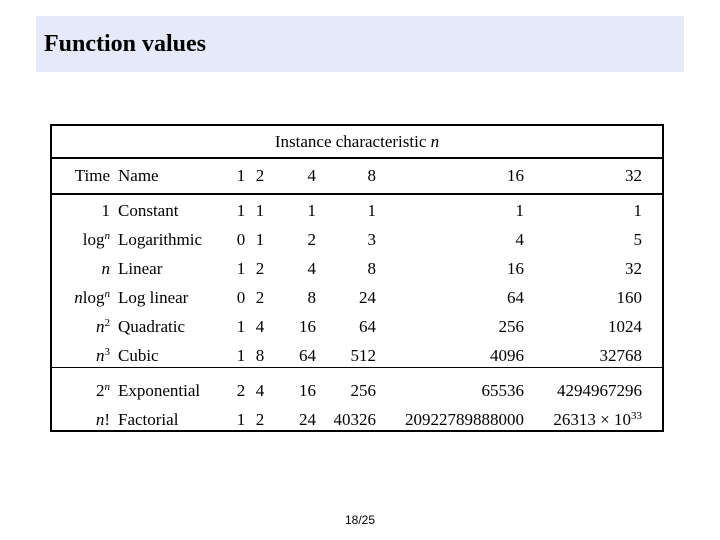 This screenshot has width=720, height=540. Describe the element at coordinates (629, 297) in the screenshot. I see `value-cell: 160` at that location.